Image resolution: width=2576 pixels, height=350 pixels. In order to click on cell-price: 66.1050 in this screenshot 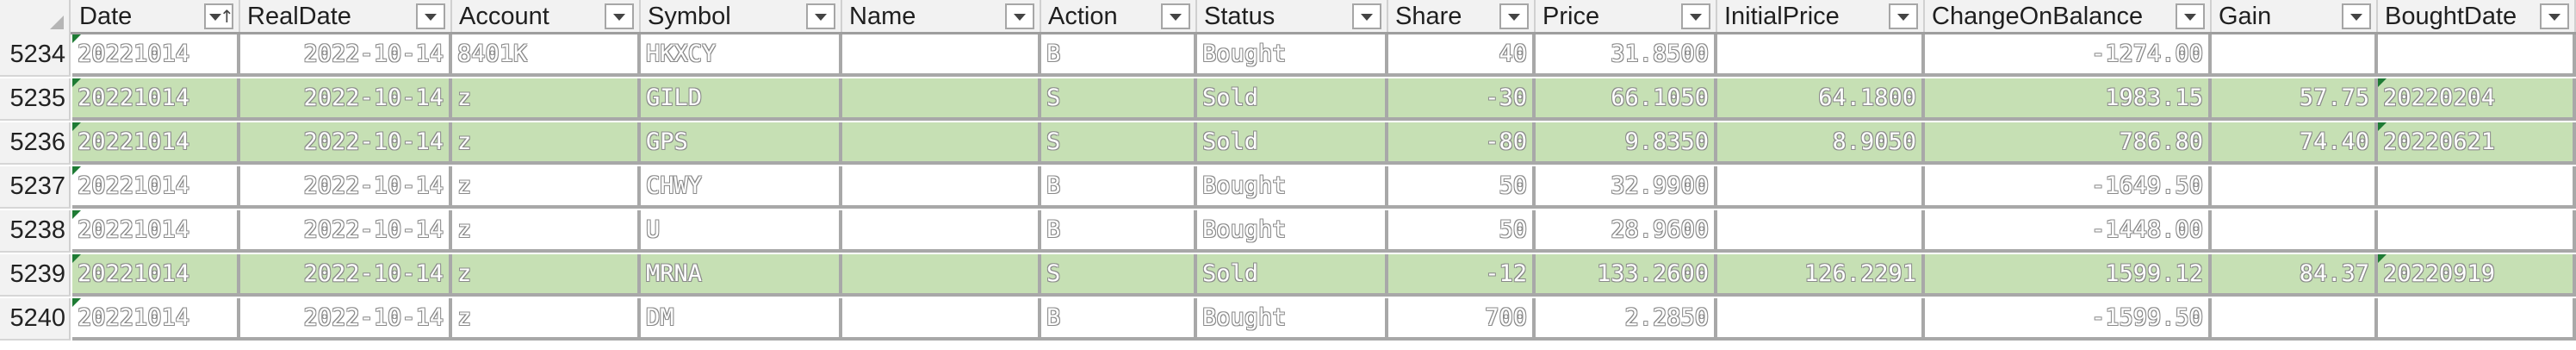, I will do `click(1626, 99)`.